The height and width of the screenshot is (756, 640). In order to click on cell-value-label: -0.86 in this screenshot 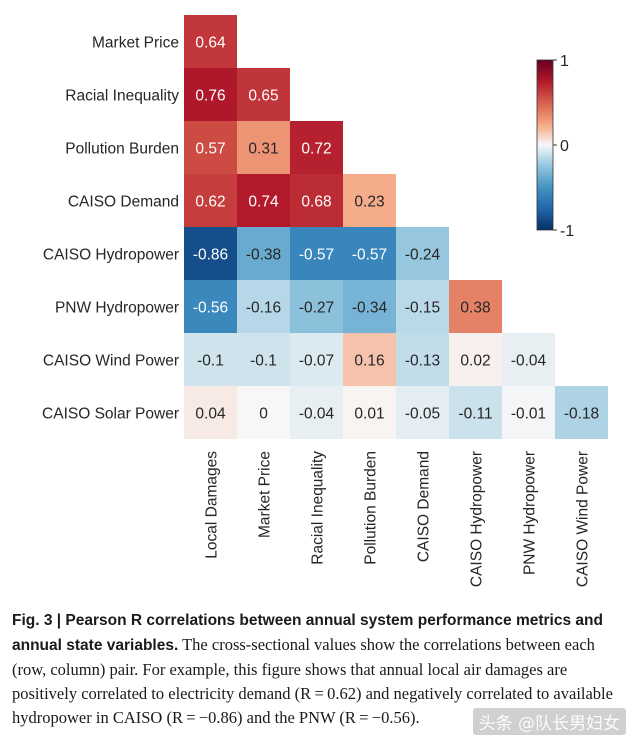, I will do `click(210, 255)`.